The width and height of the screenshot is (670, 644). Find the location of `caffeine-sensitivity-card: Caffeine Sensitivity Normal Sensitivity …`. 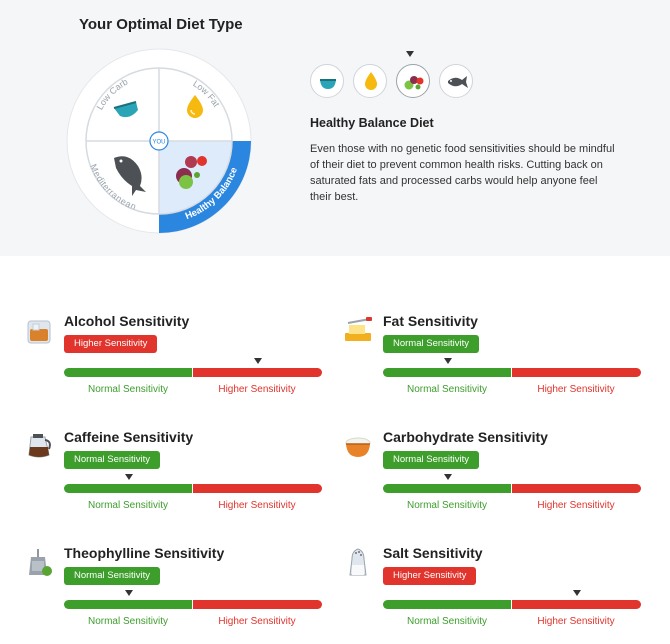

caffeine-sensitivity-card: Caffeine Sensitivity Normal Sensitivity … is located at coordinates (173, 484).